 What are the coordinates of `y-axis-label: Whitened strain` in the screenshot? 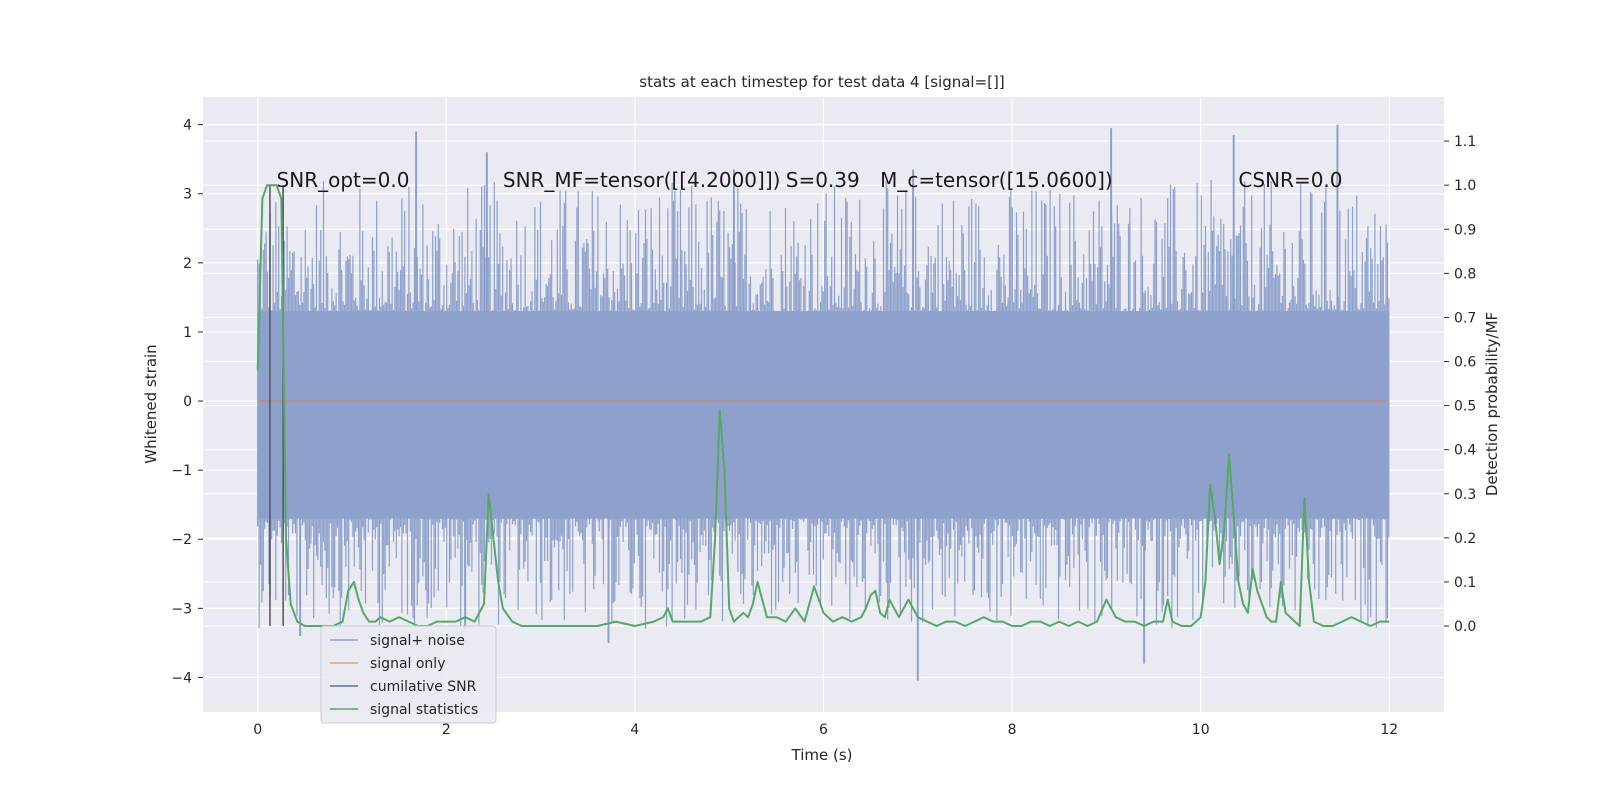 It's located at (151, 403).